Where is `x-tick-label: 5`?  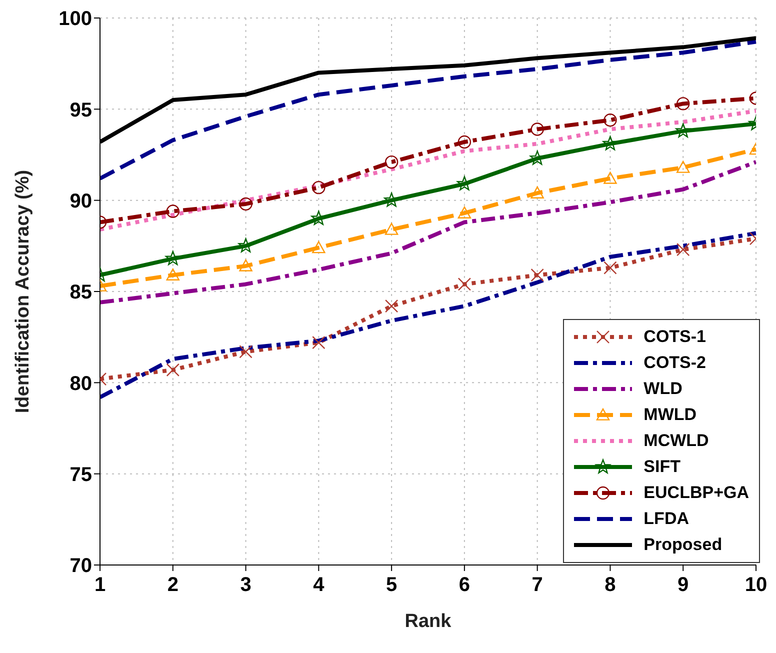 x-tick-label: 5 is located at coordinates (392, 585).